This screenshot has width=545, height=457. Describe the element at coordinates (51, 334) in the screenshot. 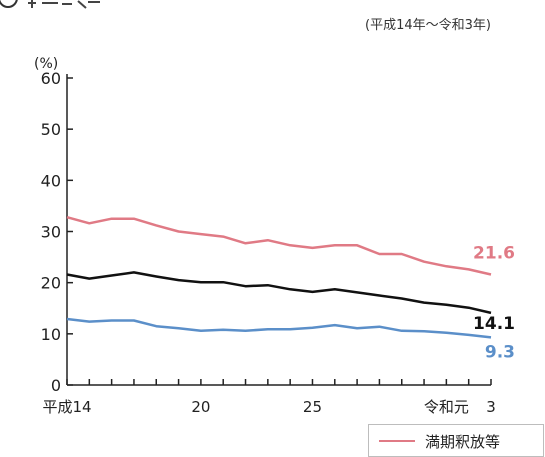

I see `y-tick-label: 10` at that location.